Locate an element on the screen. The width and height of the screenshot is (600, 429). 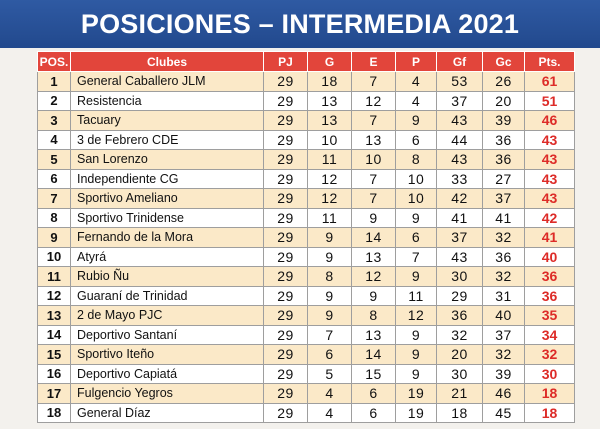
table-row: 3 Tacuary 29 13 7 9 43 39 46 is located at coordinates (306, 120).